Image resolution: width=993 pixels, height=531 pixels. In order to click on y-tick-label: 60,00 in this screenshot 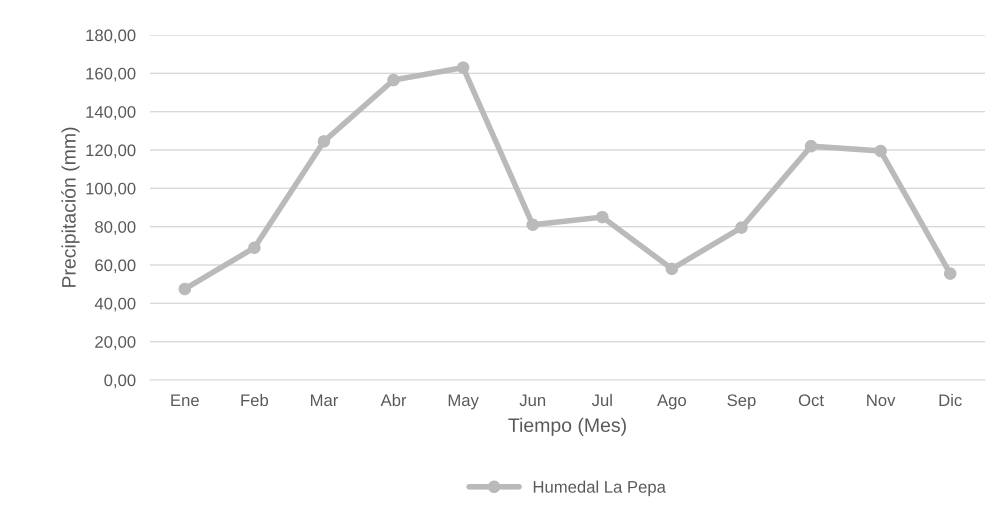, I will do `click(115, 266)`.